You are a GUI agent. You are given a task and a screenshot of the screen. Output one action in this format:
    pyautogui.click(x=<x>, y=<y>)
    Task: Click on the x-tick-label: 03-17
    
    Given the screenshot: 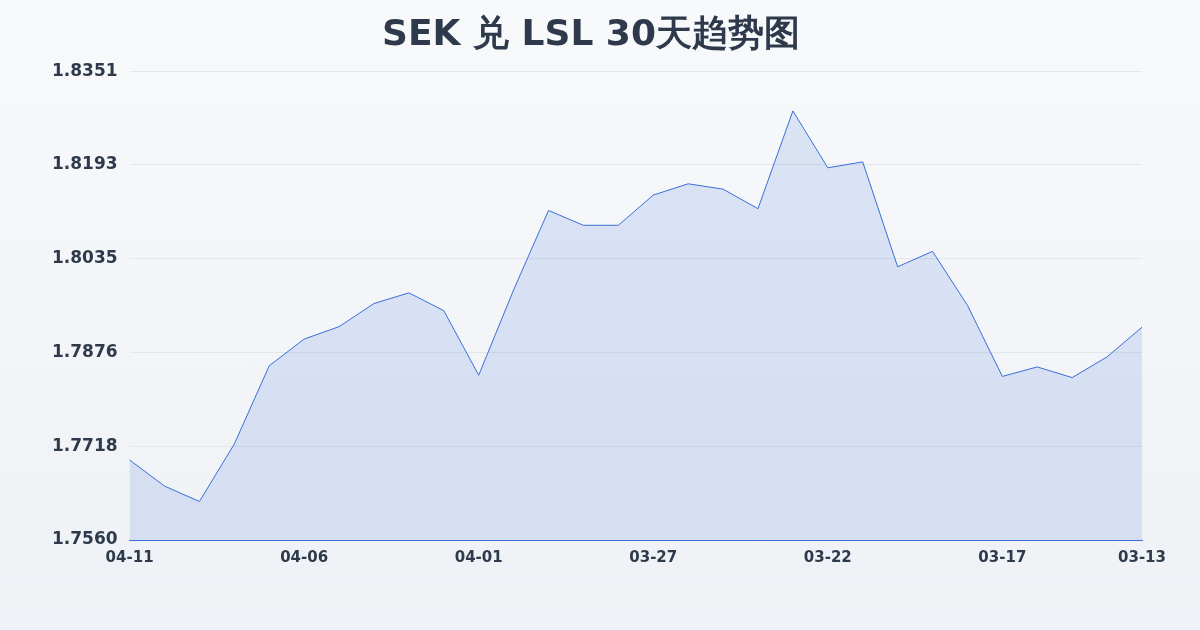 What is the action you would take?
    pyautogui.click(x=1002, y=556)
    